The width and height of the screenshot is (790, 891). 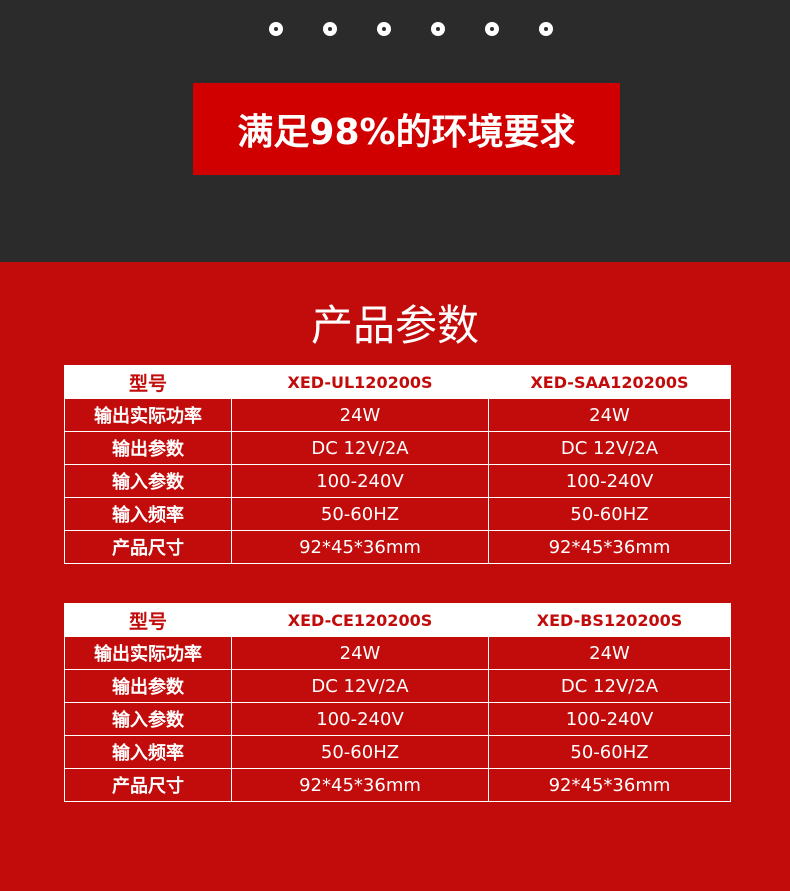 What do you see at coordinates (609, 620) in the screenshot?
I see `cell-value: XED-BS120200S` at bounding box center [609, 620].